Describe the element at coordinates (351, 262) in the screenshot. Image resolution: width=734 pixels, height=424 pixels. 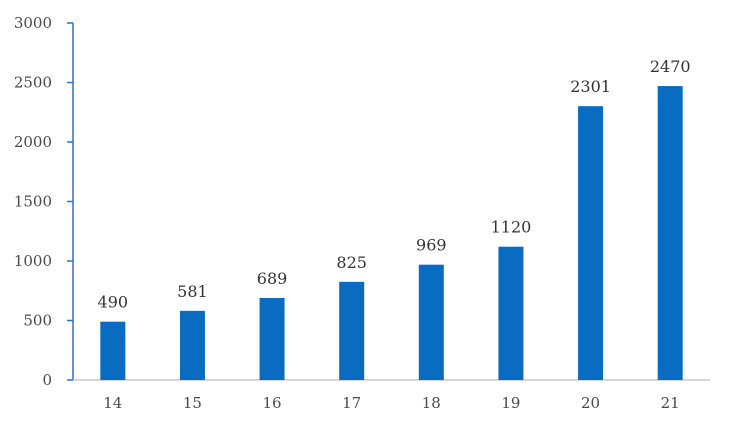
I see `data-label-17: 825` at that location.